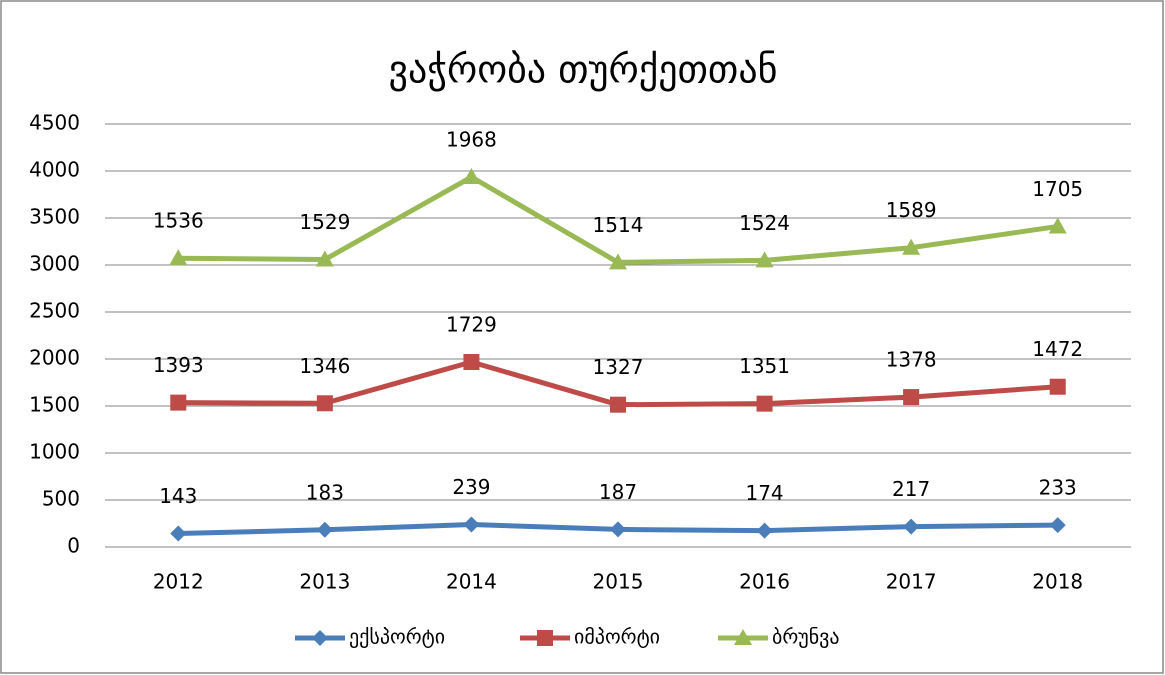 The height and width of the screenshot is (675, 1165). What do you see at coordinates (1057, 349) in the screenshot?
I see `data-label: 1472` at bounding box center [1057, 349].